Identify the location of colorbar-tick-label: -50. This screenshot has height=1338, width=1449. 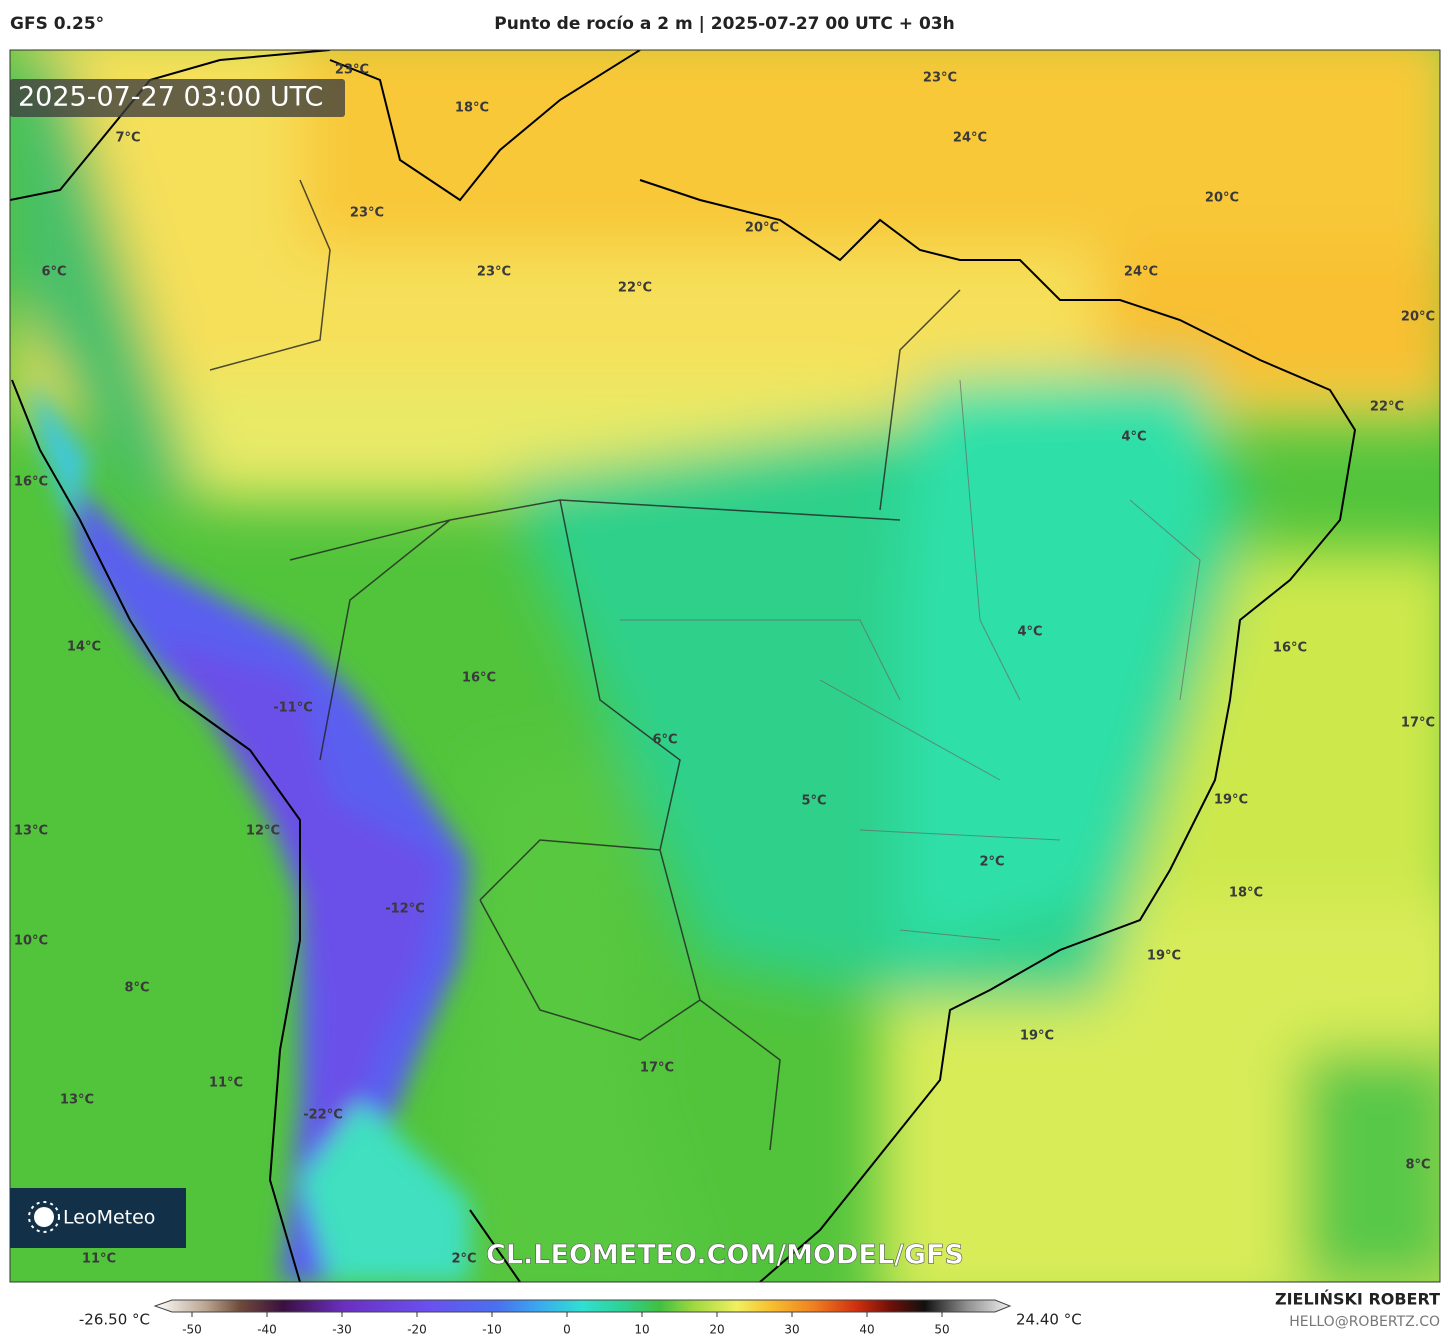
(192, 1330).